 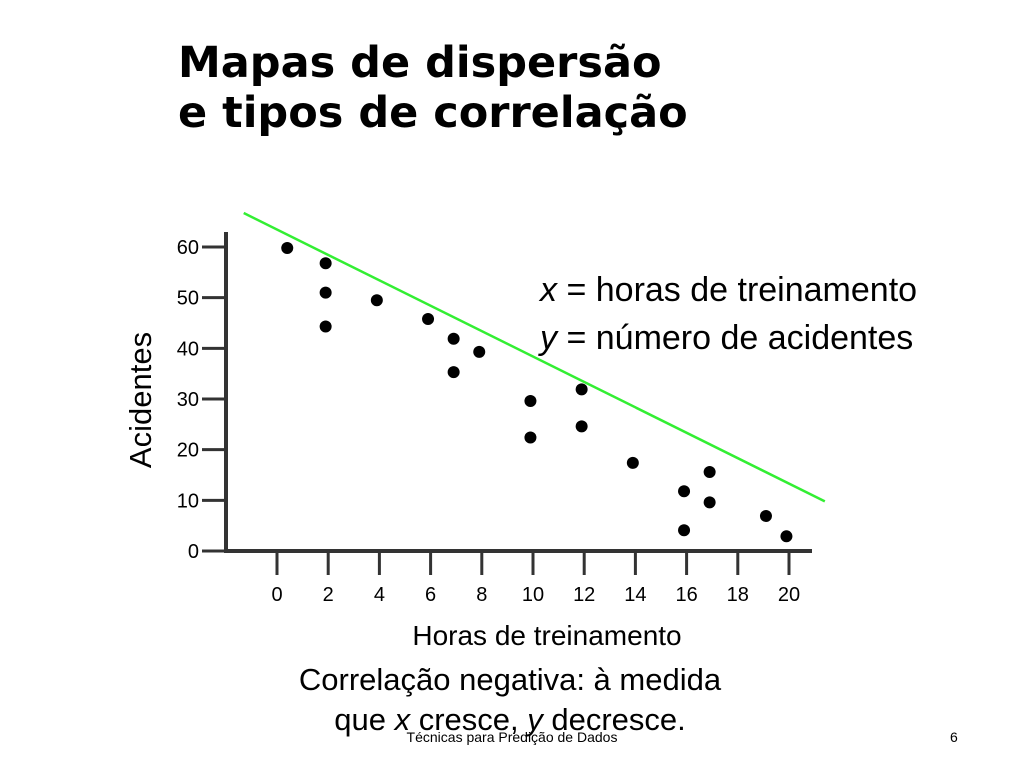 What do you see at coordinates (469, 719) in the screenshot?
I see `caption-text-b: cresce,` at bounding box center [469, 719].